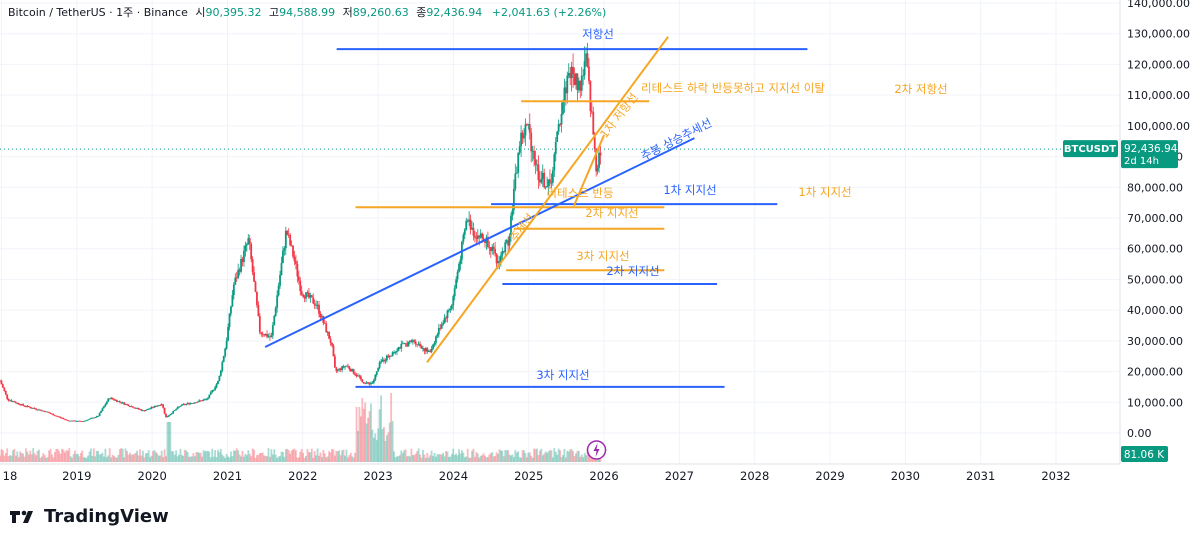 This screenshot has height=545, width=1200. Describe the element at coordinates (1155, 218) in the screenshot. I see `price-axis-tick-label: 70,000.00` at that location.